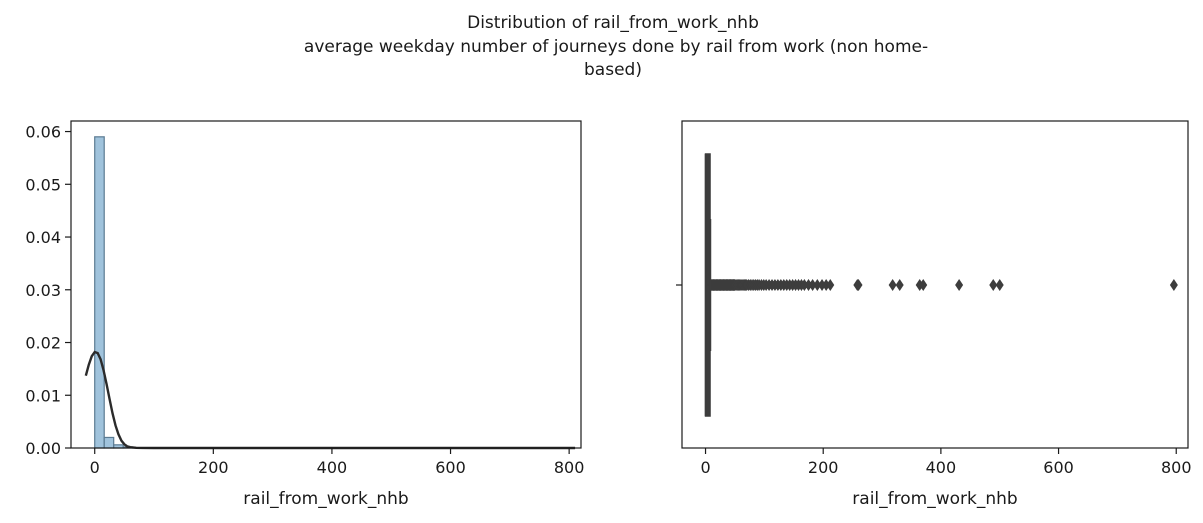 This screenshot has width=1203, height=523. I want to click on figure-title-line-1: Distribution of rail_from_work_nhb, so click(613, 23).